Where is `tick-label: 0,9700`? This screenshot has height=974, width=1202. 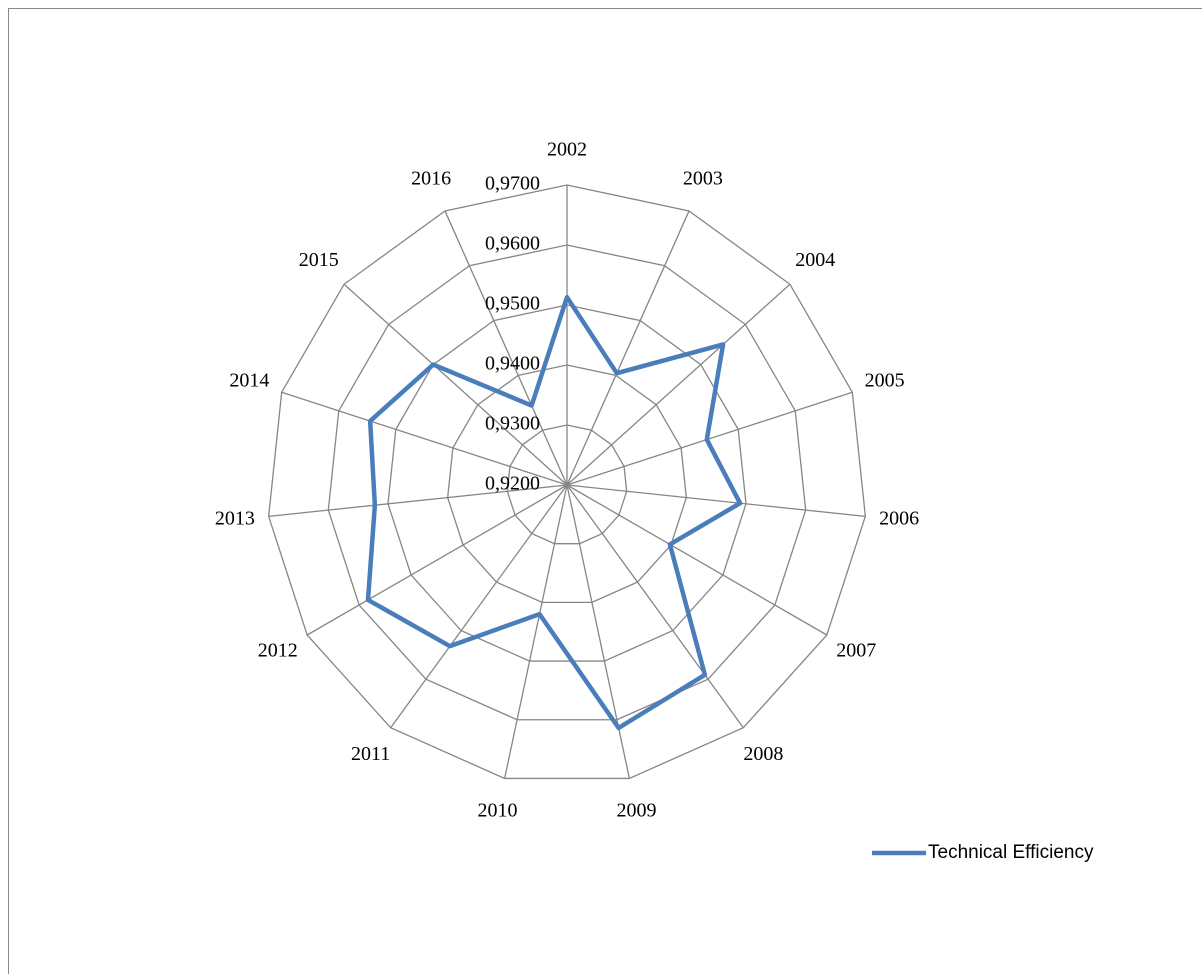 tick-label: 0,9700 is located at coordinates (512, 184).